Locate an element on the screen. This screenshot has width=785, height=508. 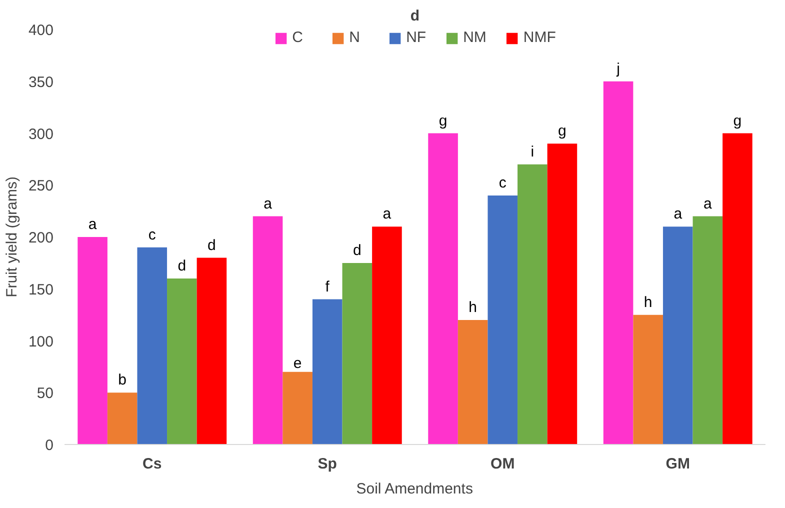
legend-label: NMF is located at coordinates (539, 37).